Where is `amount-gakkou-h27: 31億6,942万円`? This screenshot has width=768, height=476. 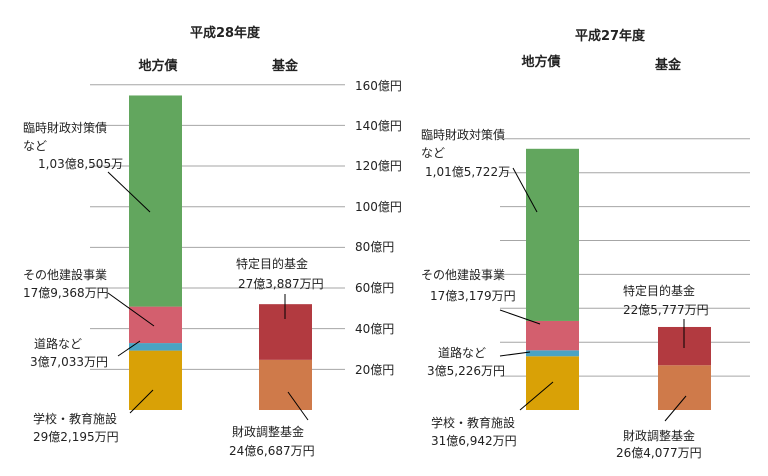 amount-gakkou-h27: 31億6,942万円 is located at coordinates (474, 441).